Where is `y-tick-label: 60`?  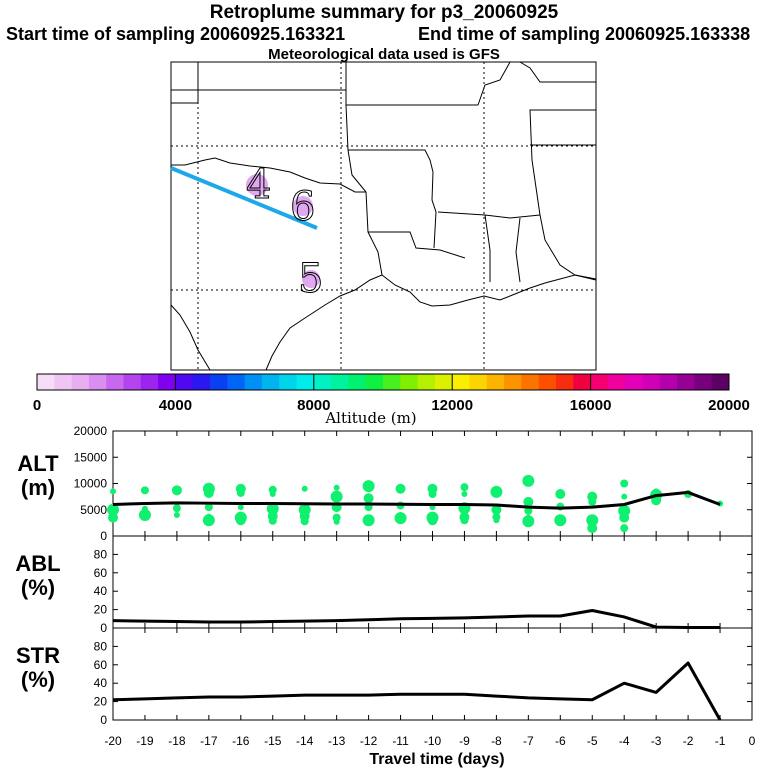
y-tick-label: 60 is located at coordinates (101, 573).